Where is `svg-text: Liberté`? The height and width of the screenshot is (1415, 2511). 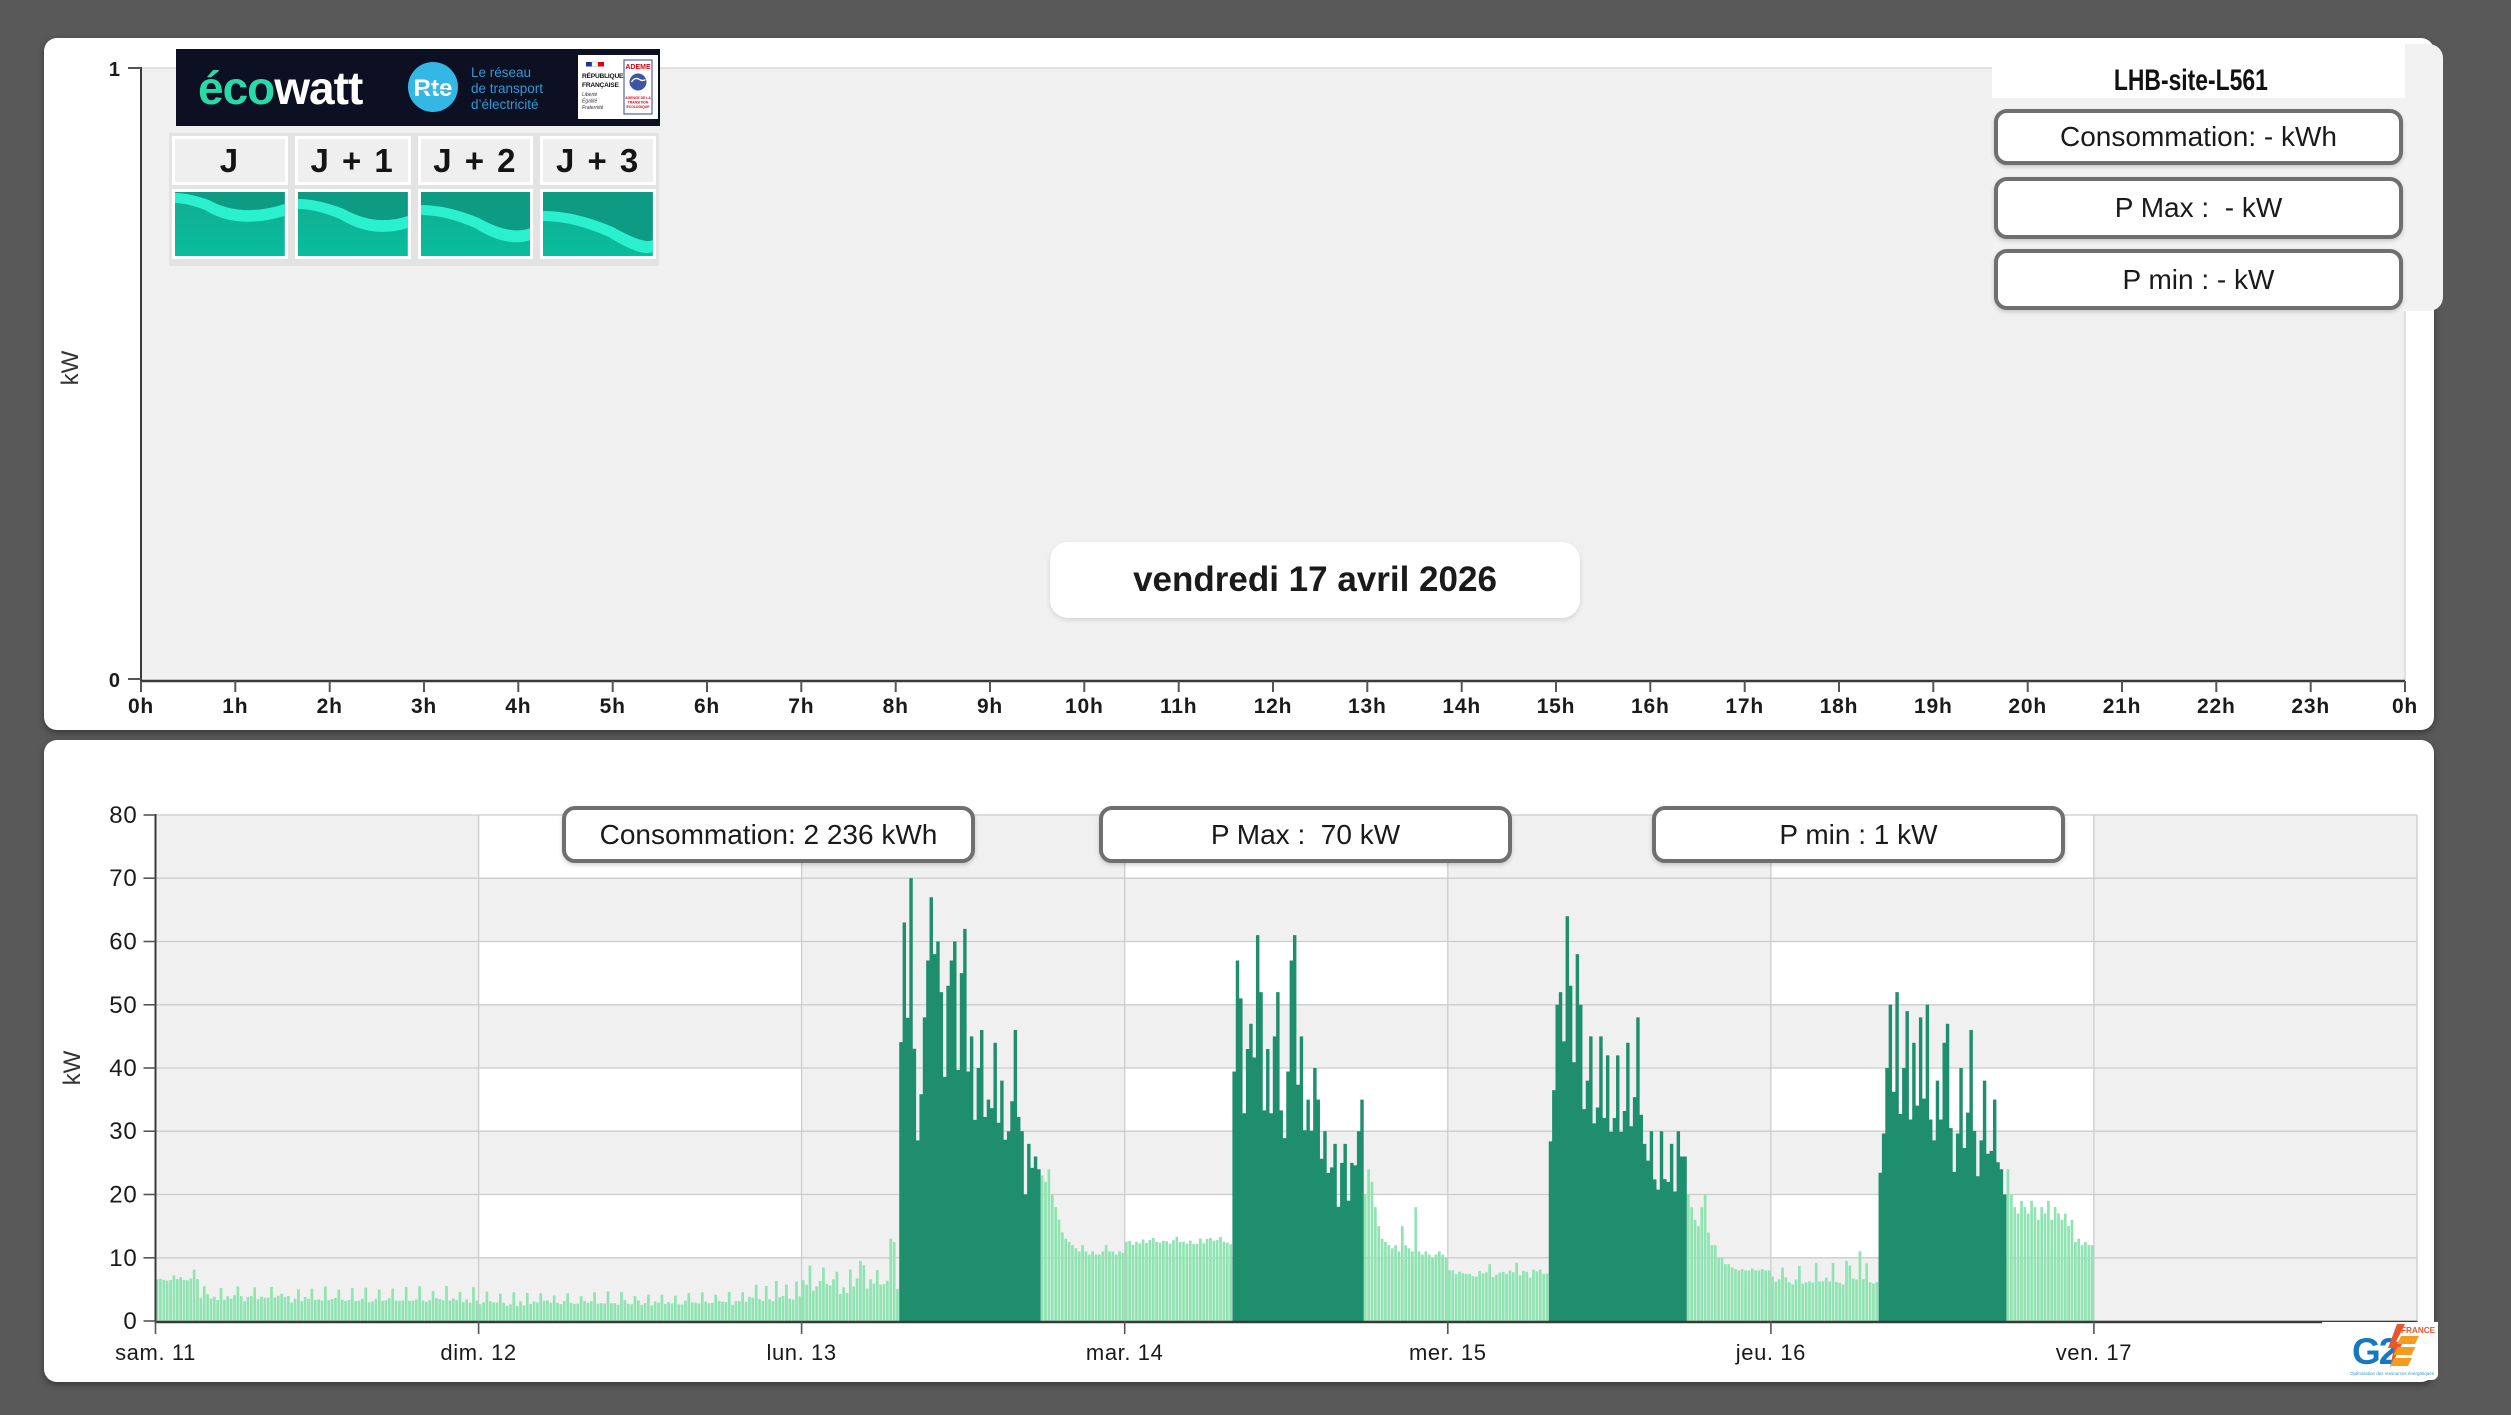 svg-text: Liberté is located at coordinates (590, 95).